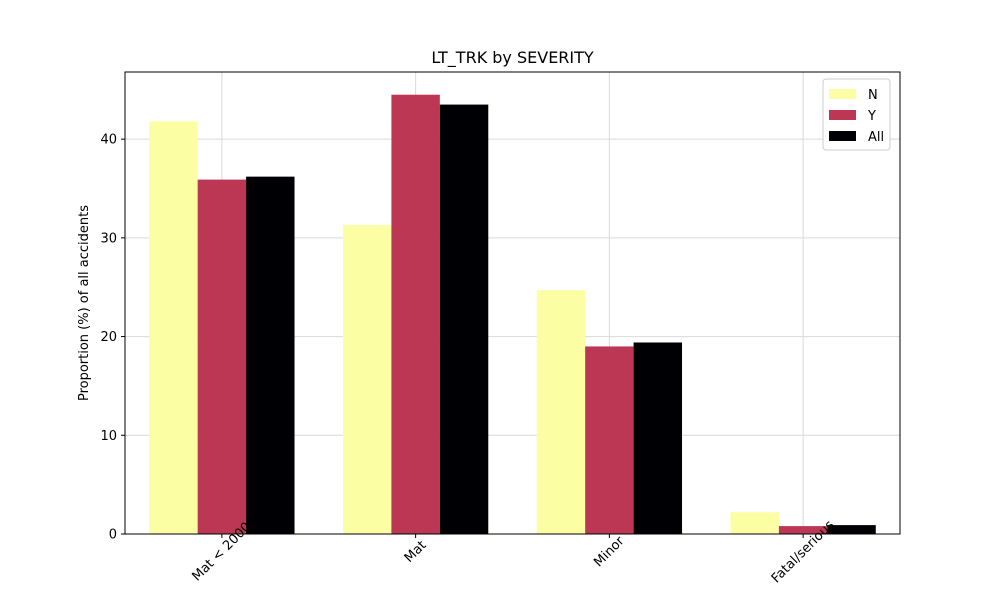  I want to click on y-axis-label: Proportion (%) of all accidents, so click(84, 303).